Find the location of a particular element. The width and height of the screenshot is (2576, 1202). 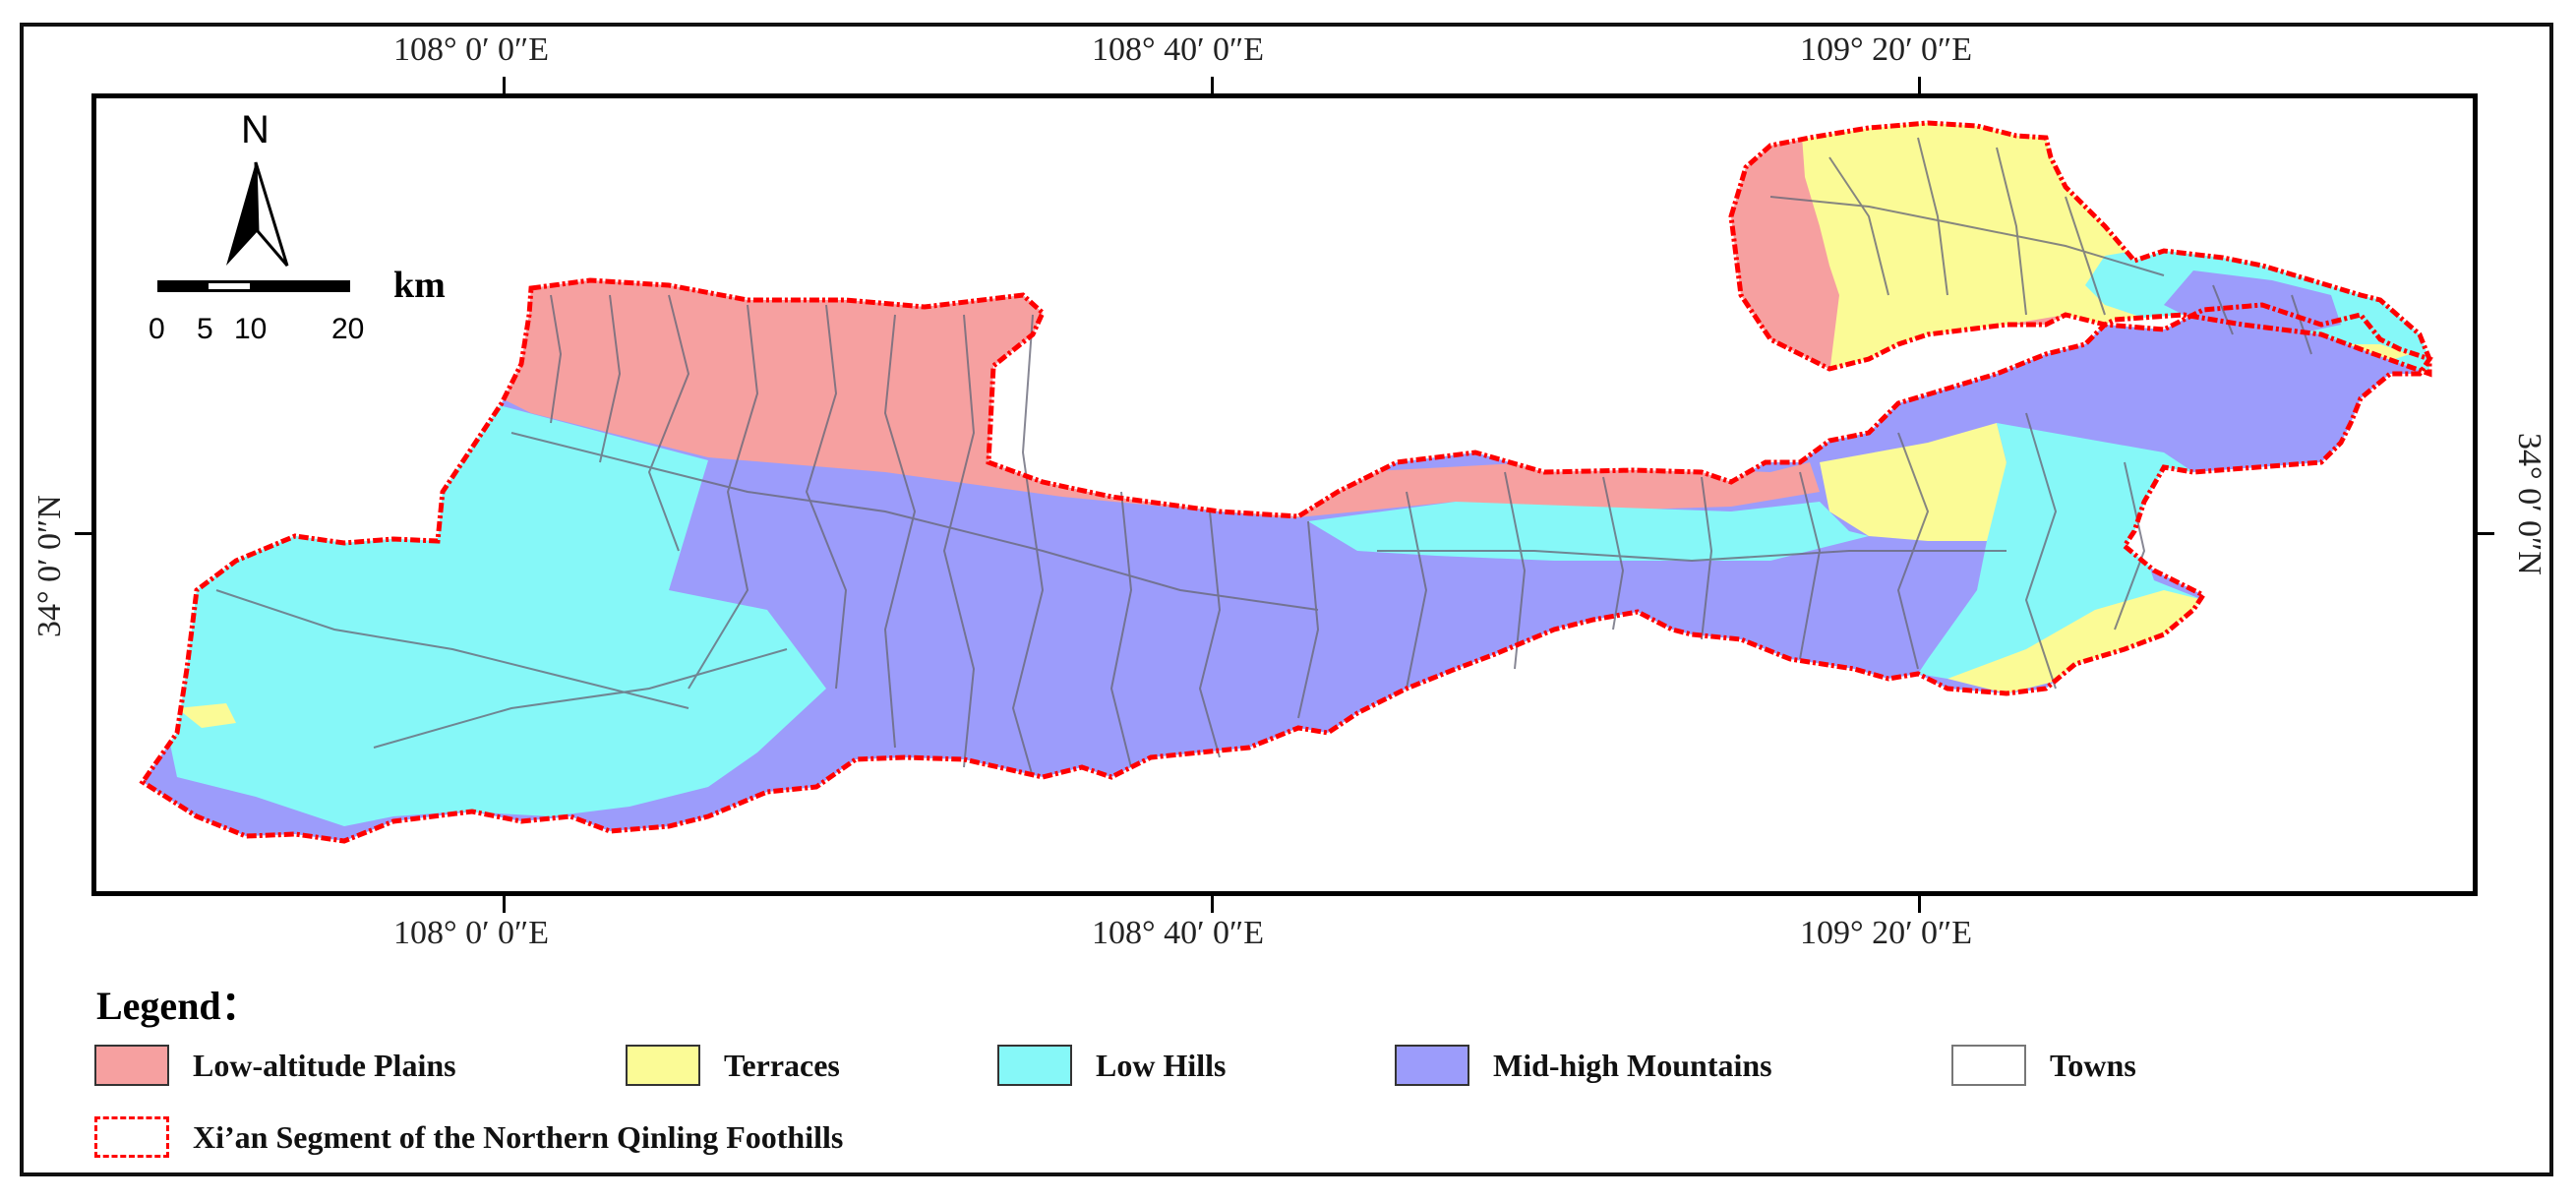

legend-swatch-plains is located at coordinates (131, 1065).